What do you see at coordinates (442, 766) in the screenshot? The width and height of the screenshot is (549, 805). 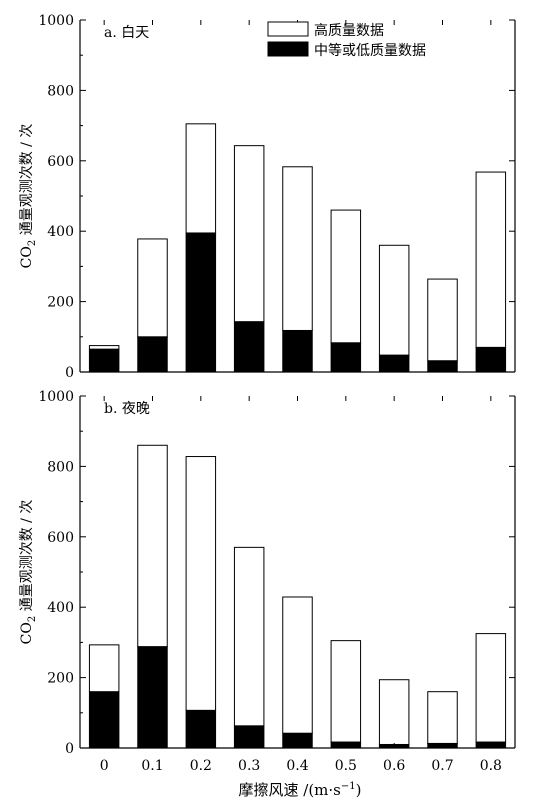 I see `x-tick-label: 0.7` at bounding box center [442, 766].